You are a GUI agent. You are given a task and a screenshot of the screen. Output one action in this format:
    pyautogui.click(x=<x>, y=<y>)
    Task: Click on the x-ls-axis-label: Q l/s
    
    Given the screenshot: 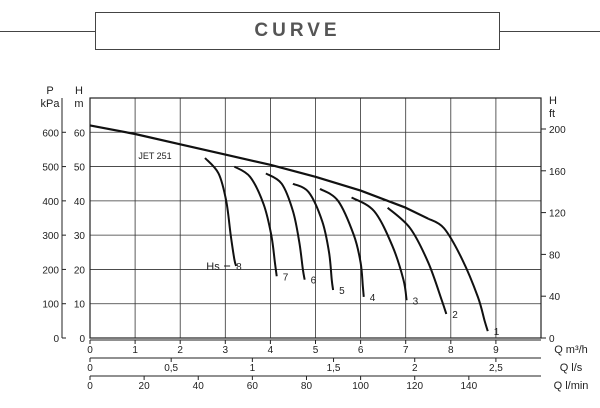 What is the action you would take?
    pyautogui.click(x=571, y=368)
    